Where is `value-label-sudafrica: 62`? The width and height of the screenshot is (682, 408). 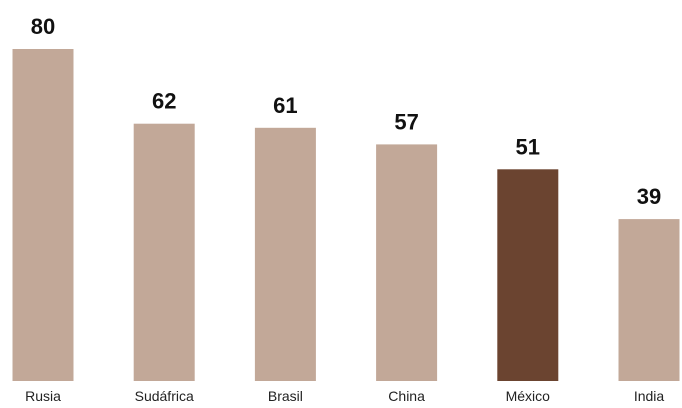
value-label-sudafrica: 62 is located at coordinates (164, 101).